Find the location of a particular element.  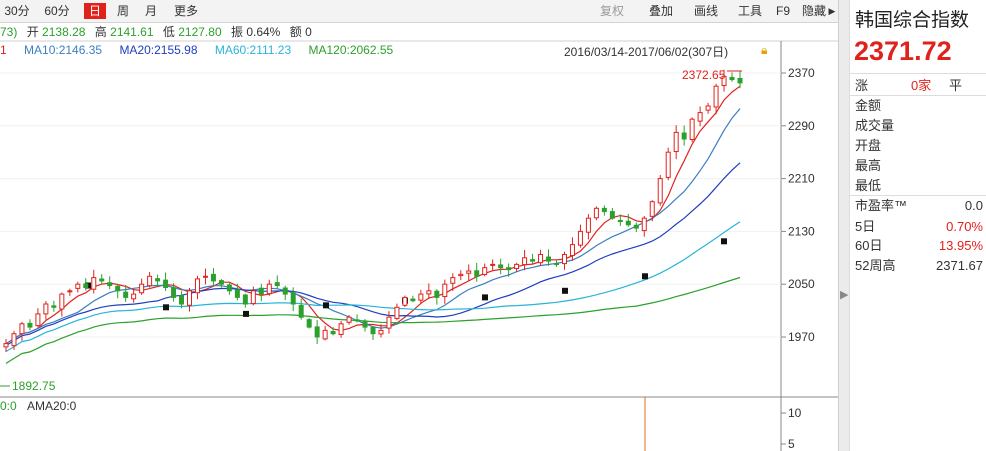

price-axis-tick: 2050 is located at coordinates (801, 284).